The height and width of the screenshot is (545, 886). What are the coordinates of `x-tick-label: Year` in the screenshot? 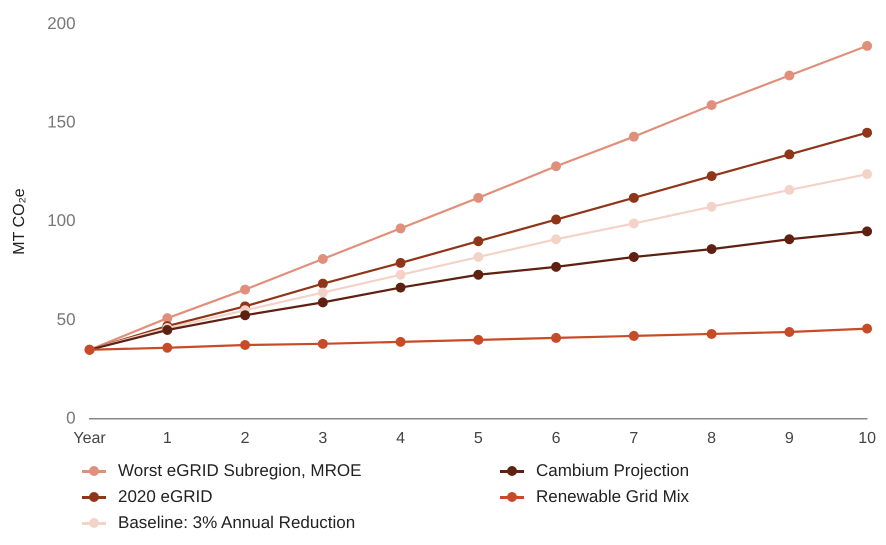 It's located at (89, 438).